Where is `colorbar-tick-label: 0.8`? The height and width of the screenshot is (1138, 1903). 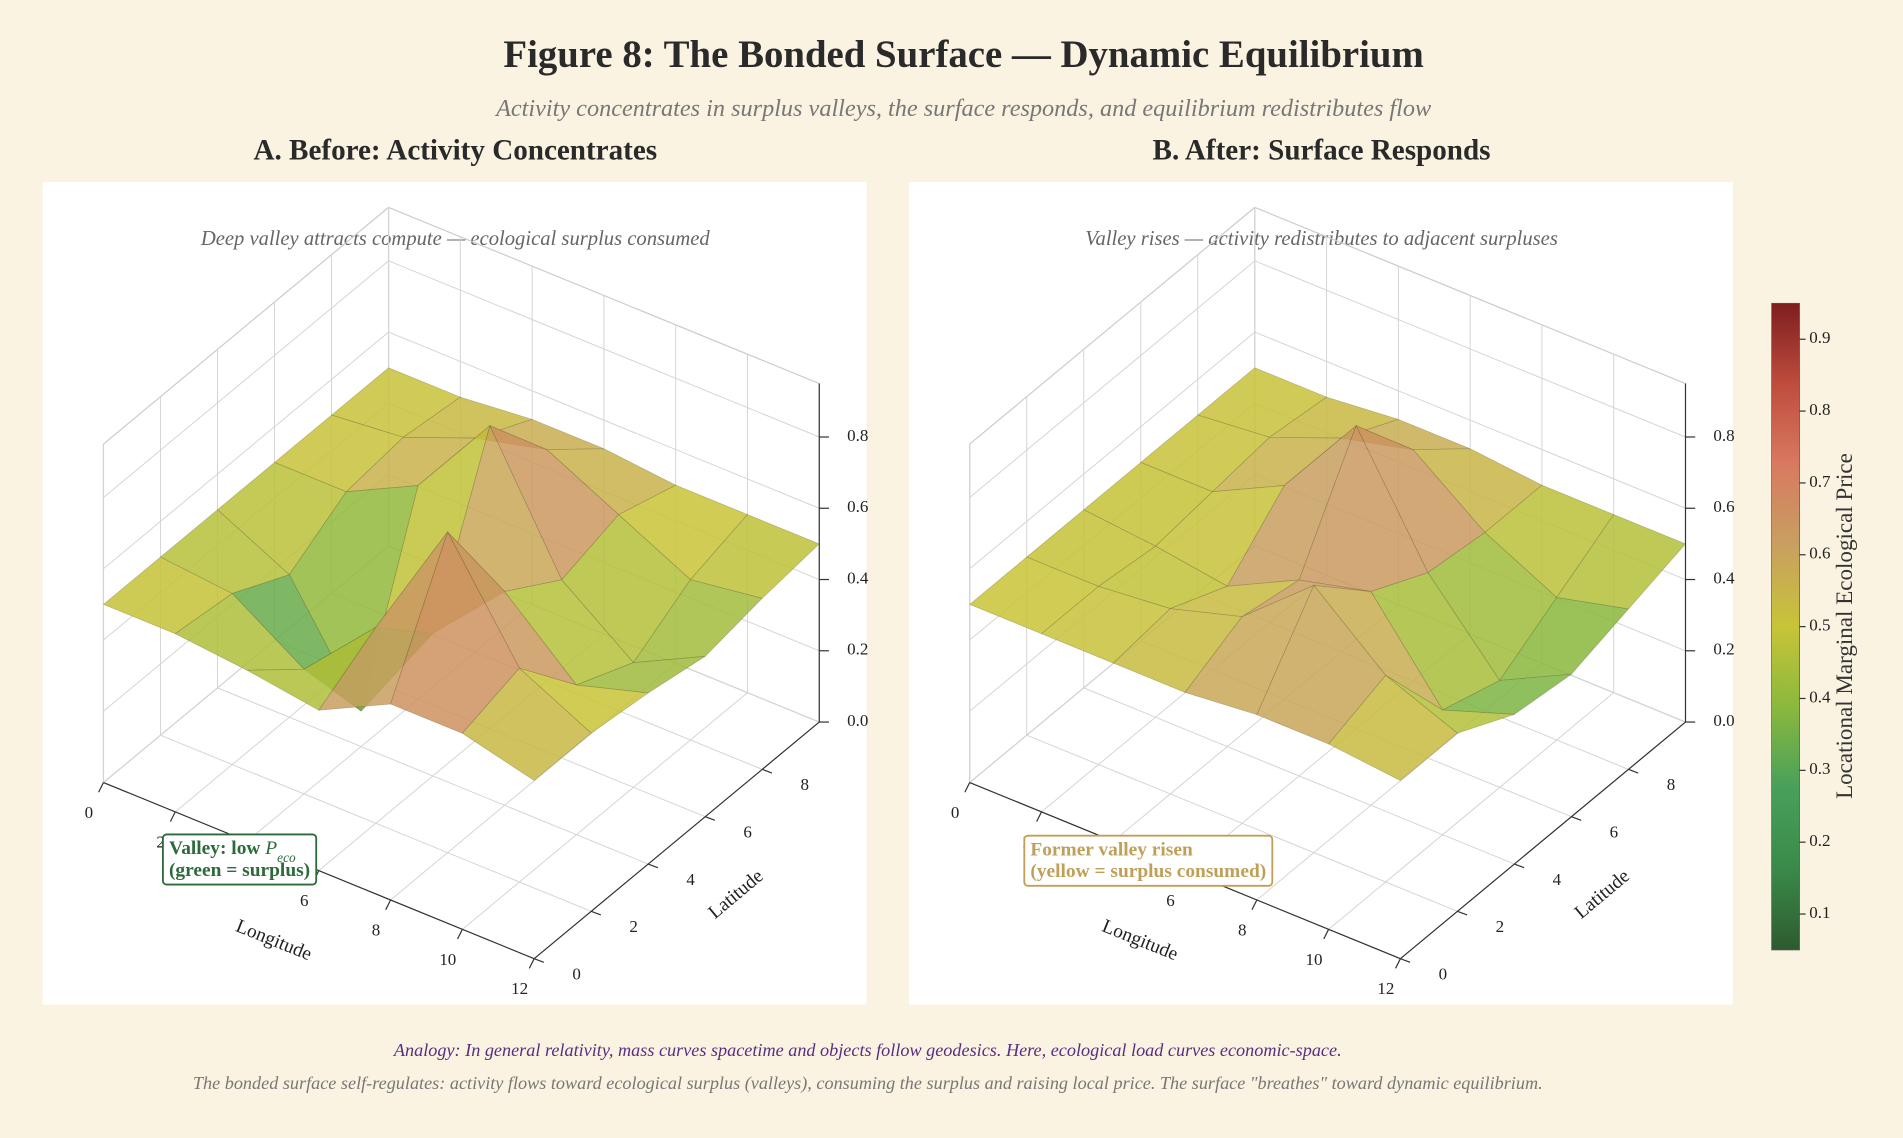
colorbar-tick-label: 0.8 is located at coordinates (1819, 409).